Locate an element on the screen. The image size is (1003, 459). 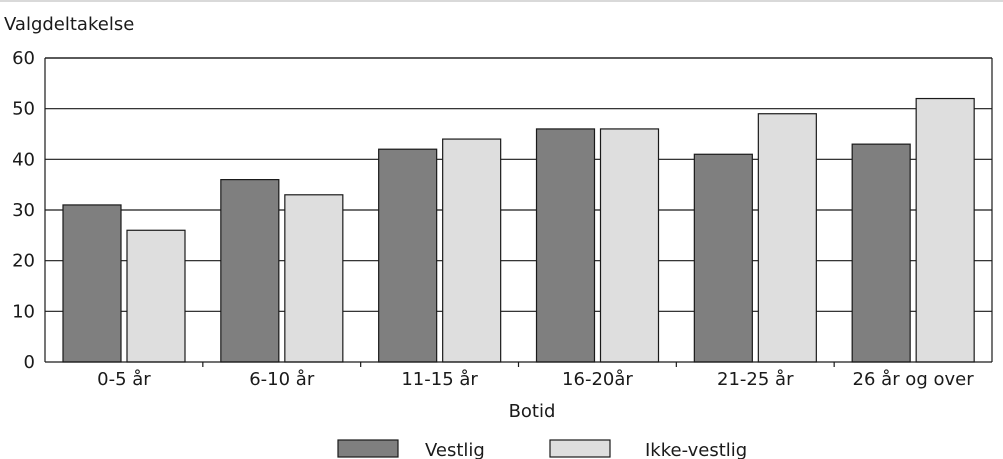
y-ticks: 0 10 20 30 40 50 60 is located at coordinates (23, 210).